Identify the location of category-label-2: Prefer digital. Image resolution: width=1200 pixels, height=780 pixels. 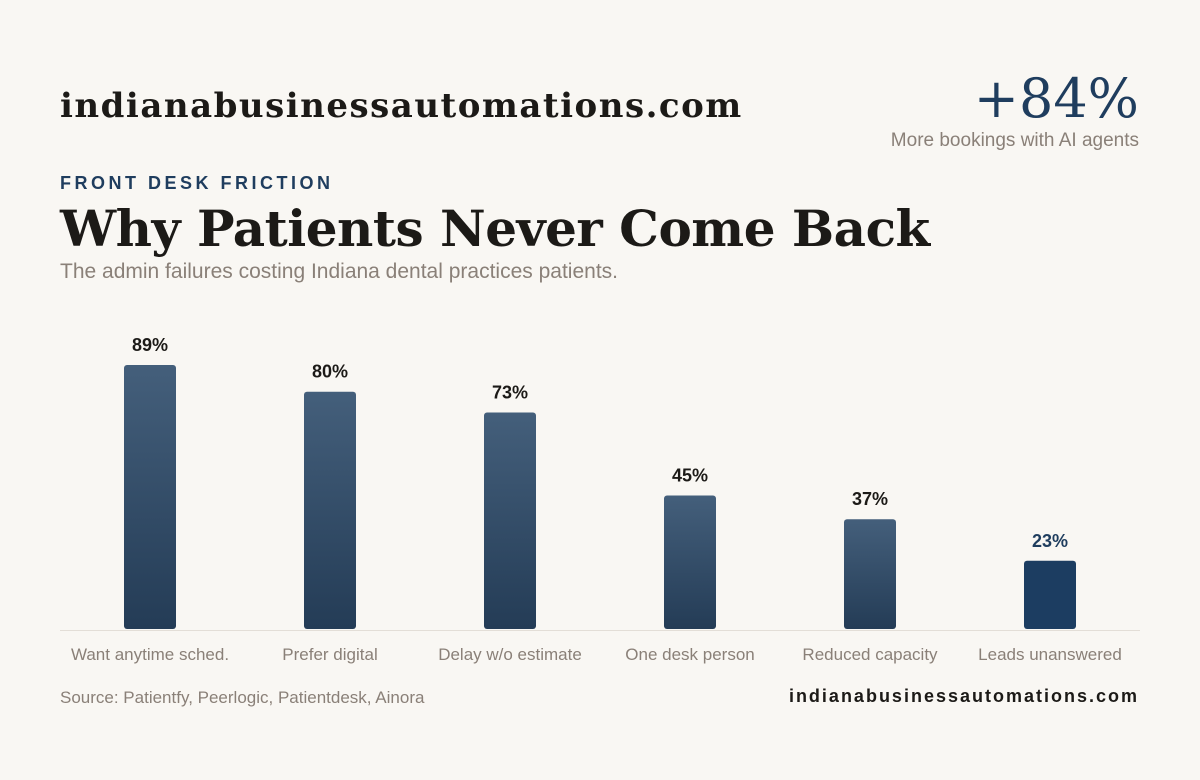
(329, 654).